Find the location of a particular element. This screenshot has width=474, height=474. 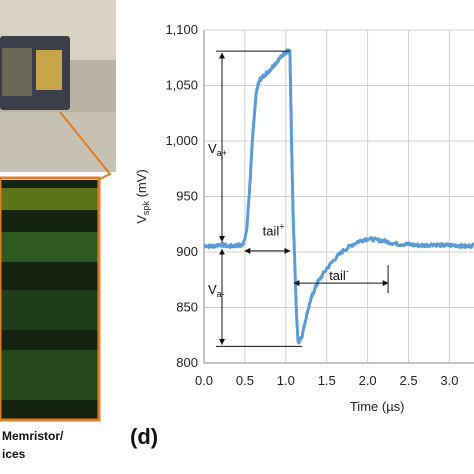

y-tick-label: 900 is located at coordinates (187, 251).